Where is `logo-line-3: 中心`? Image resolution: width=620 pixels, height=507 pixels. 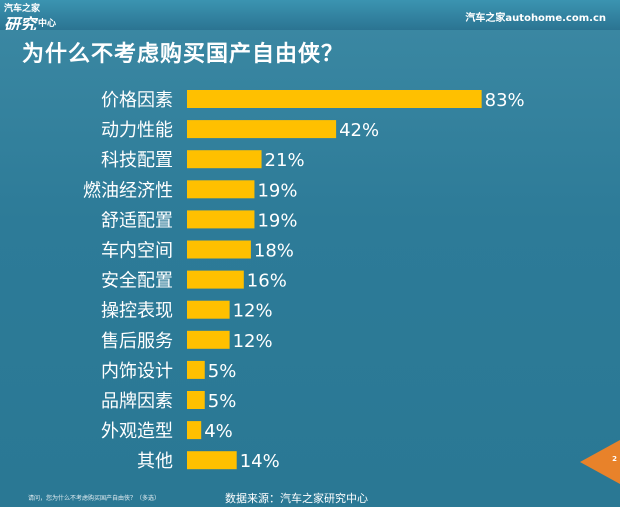 logo-line-3: 中心 is located at coordinates (47, 24).